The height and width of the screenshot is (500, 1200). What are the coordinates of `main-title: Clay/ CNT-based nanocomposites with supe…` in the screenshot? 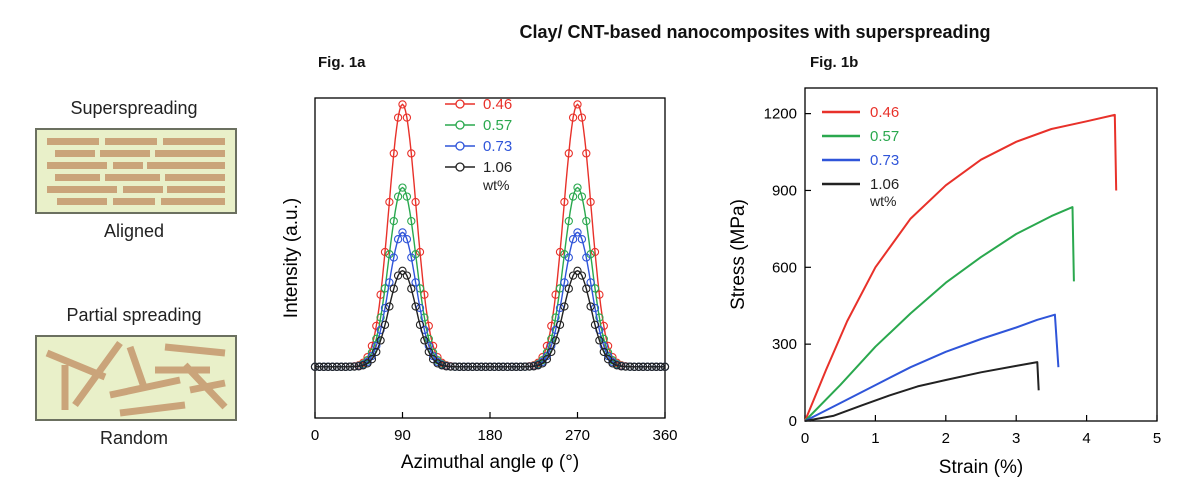 It's located at (755, 32).